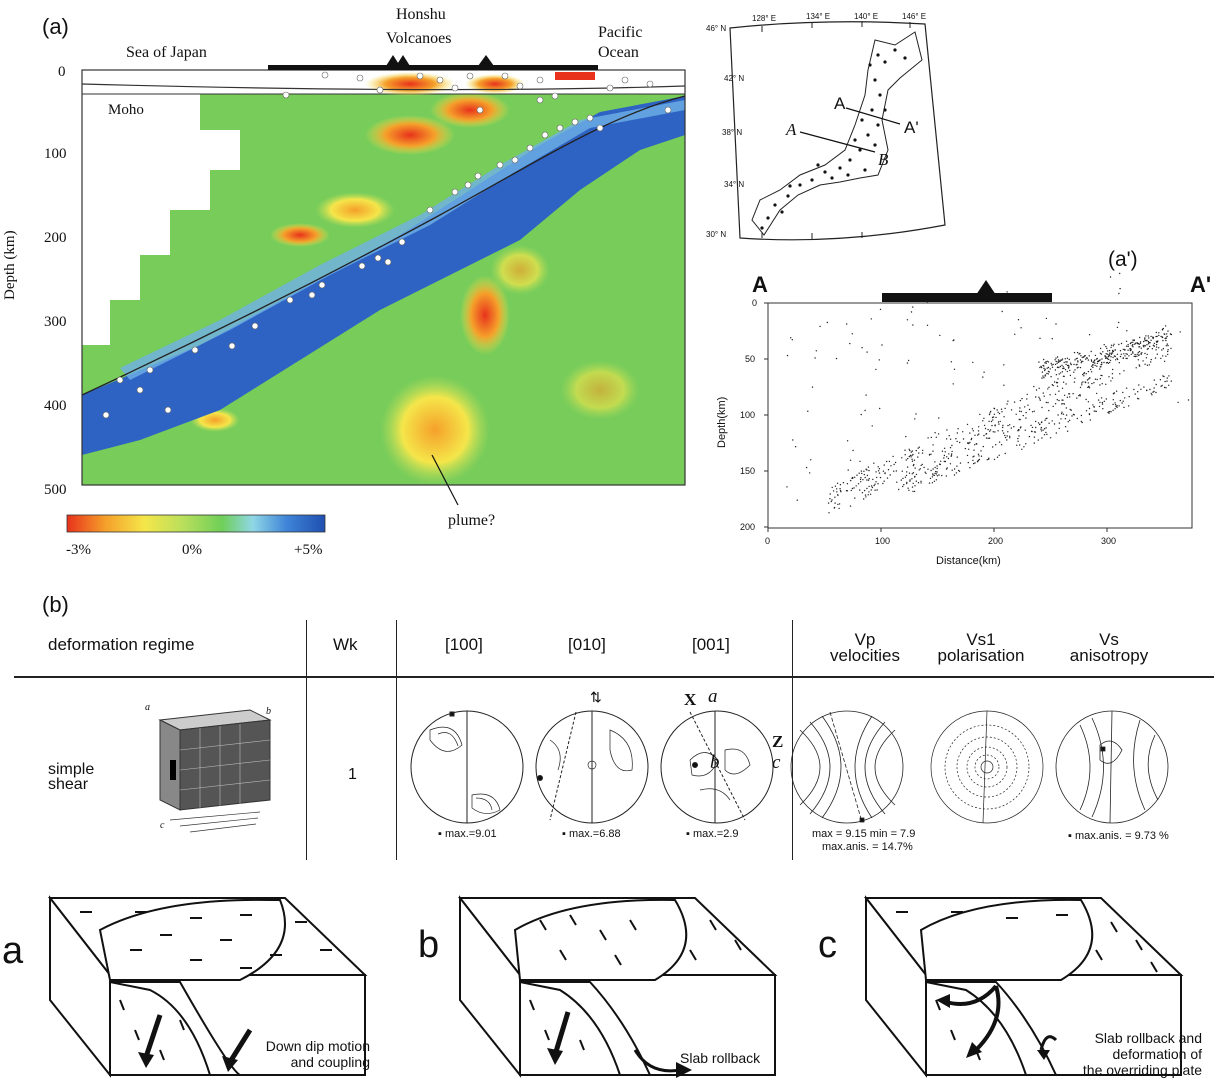 This screenshot has width=1216, height=1081. Describe the element at coordinates (13, 951) in the screenshot. I see `scenario-letter-a: a` at that location.